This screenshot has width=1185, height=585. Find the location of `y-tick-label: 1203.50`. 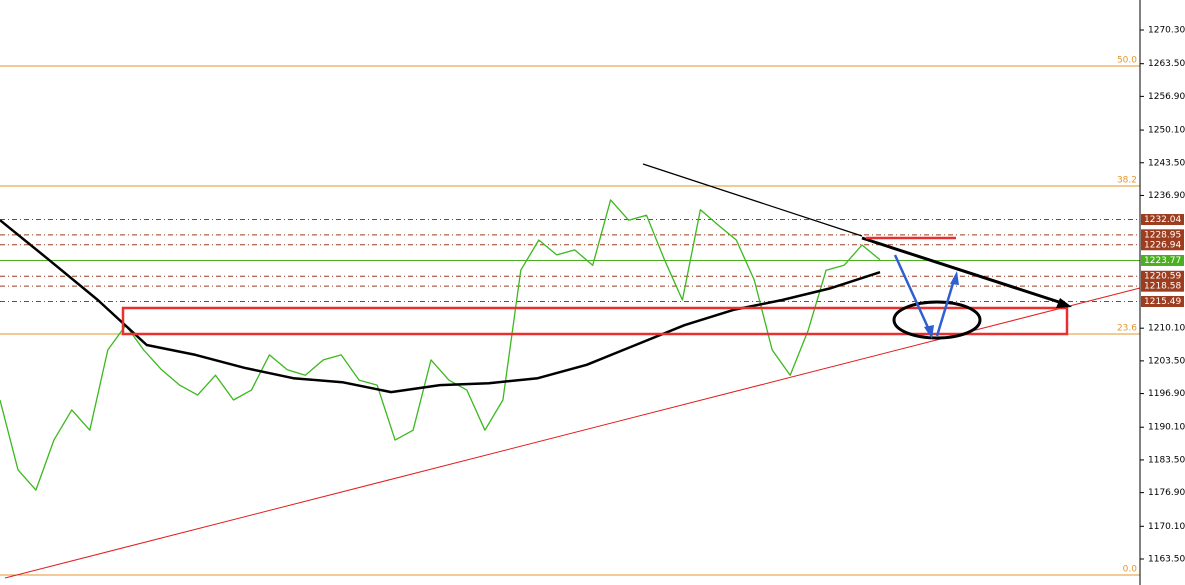

y-tick-label: 1203.50 is located at coordinates (1166, 361).